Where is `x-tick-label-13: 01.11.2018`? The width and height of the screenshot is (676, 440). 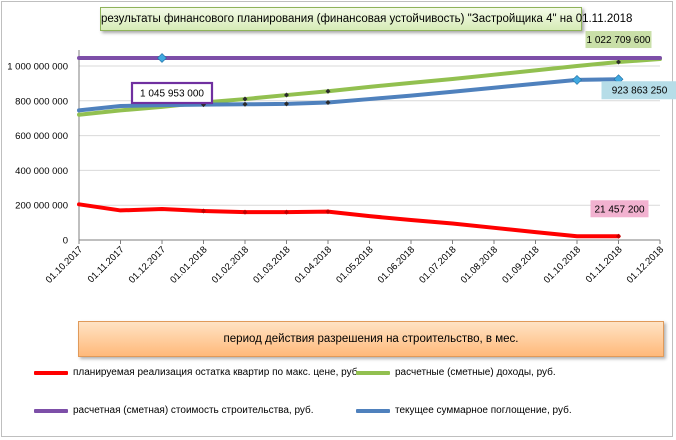 x-tick-label-13: 01.11.2018 is located at coordinates (604, 264).